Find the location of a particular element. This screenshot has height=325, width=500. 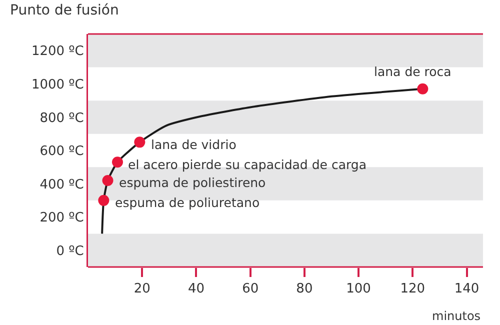

annotation: el acero pierde su capacidad de carga is located at coordinates (247, 164).